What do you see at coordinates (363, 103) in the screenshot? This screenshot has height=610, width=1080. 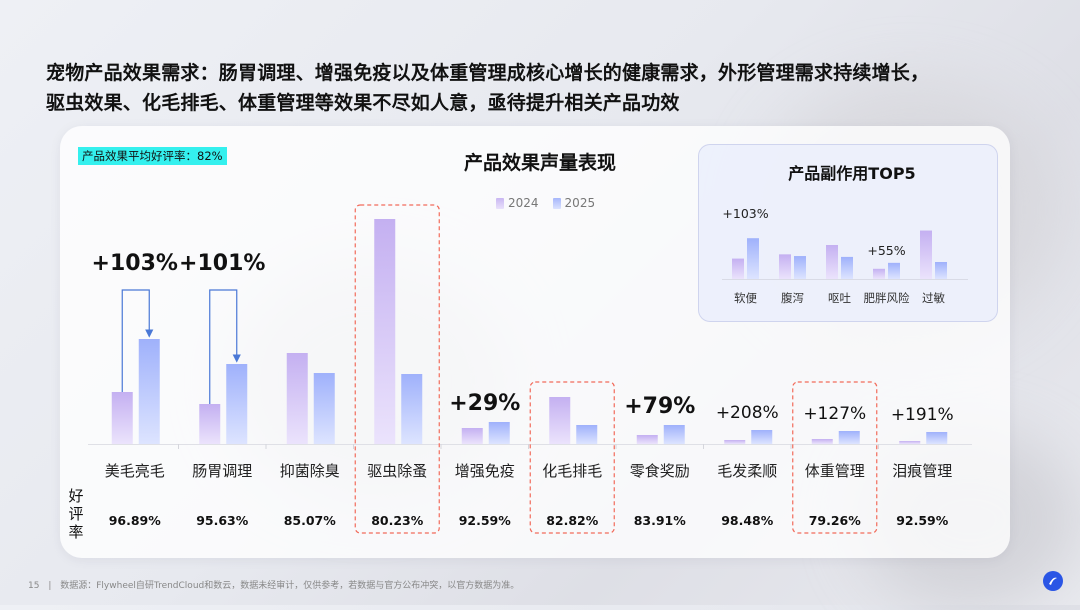 I see `headline-line-2: 驱虫效果、化毛排毛、体重管理等效果不尽如人意，亟待提升相关产品功效` at bounding box center [363, 103].